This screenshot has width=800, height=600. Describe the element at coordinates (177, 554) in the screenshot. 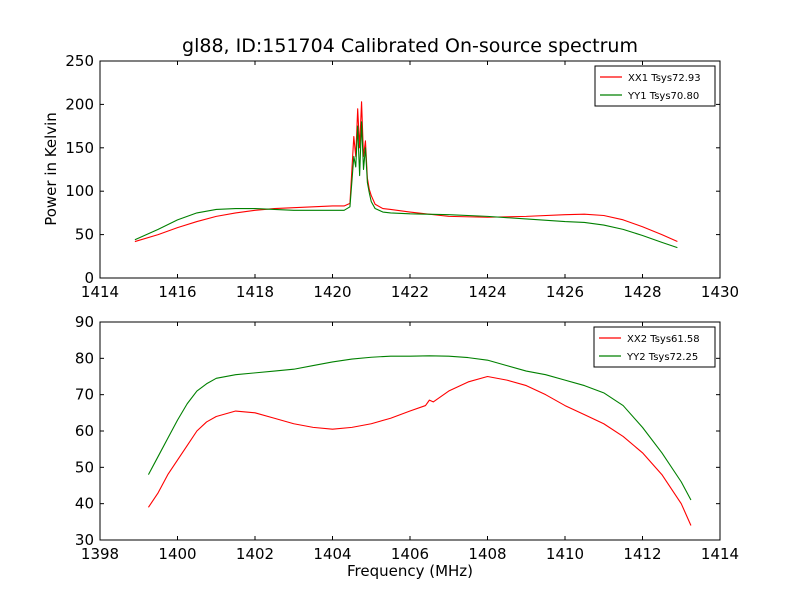

I see `bottom-xtick-label: 1400` at that location.